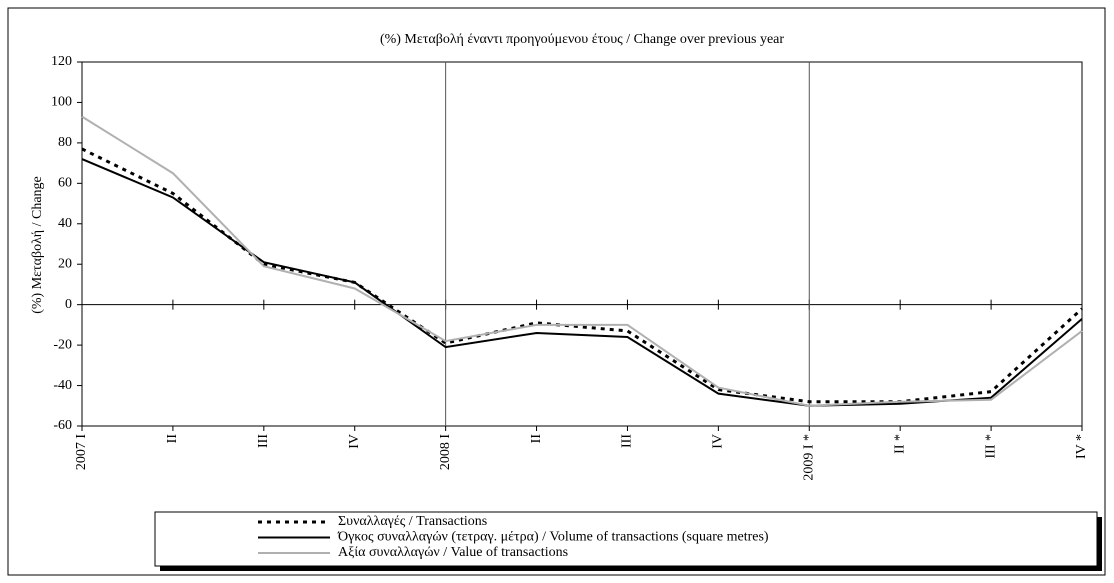 This screenshot has width=1114, height=583. Describe the element at coordinates (65, 223) in the screenshot. I see `y-tick-label: 40` at that location.